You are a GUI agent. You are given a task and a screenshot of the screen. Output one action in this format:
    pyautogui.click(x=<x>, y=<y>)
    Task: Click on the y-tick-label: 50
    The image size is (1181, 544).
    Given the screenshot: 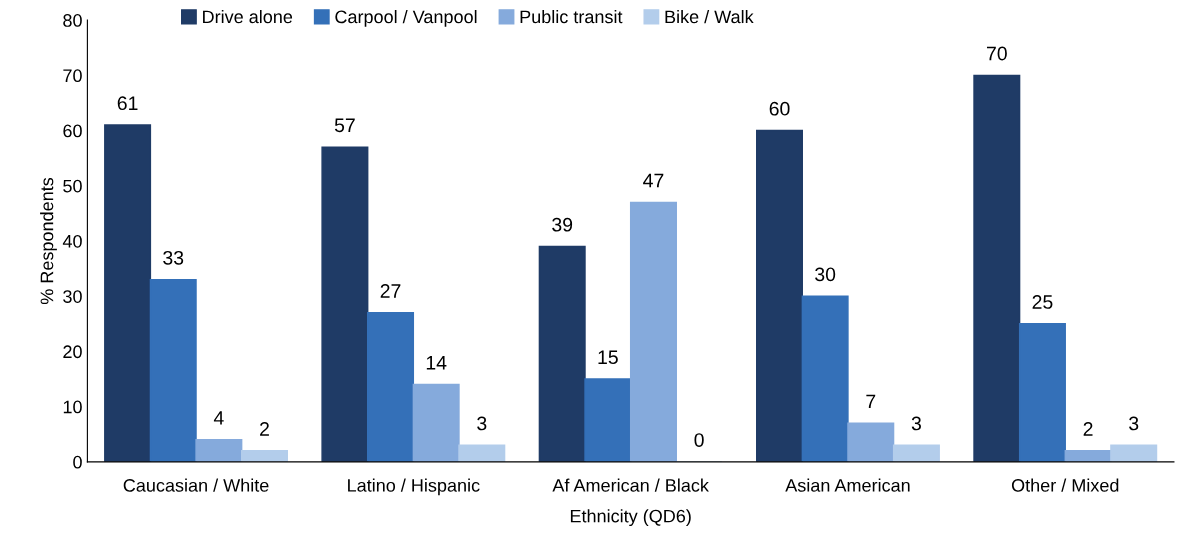 What is the action you would take?
    pyautogui.click(x=72, y=186)
    